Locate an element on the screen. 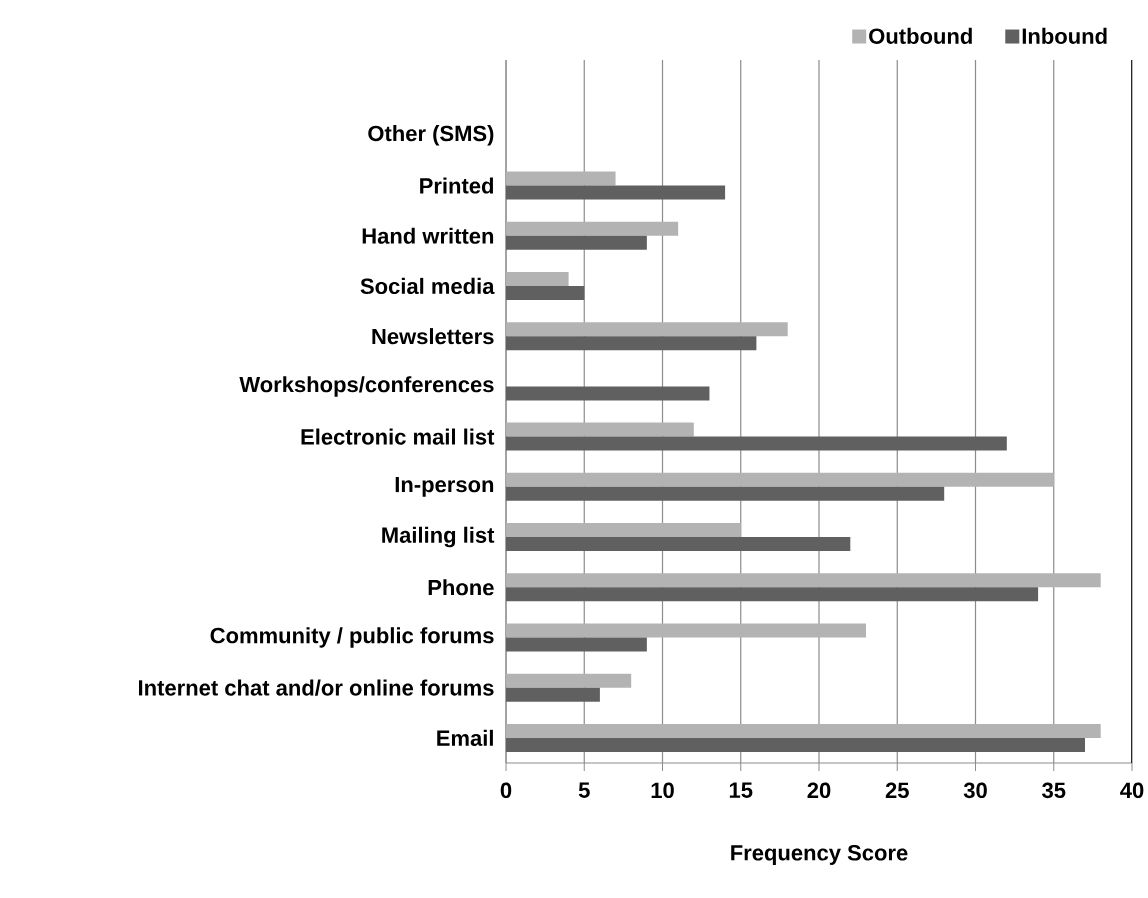  y-tick-label: Internet chat and/or online forums is located at coordinates (316, 687).